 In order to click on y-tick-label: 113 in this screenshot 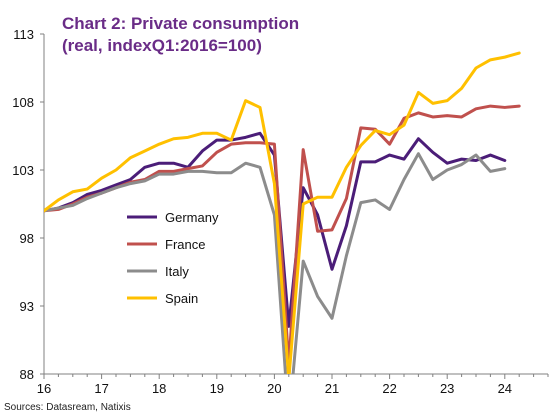, I will do `click(23, 34)`.